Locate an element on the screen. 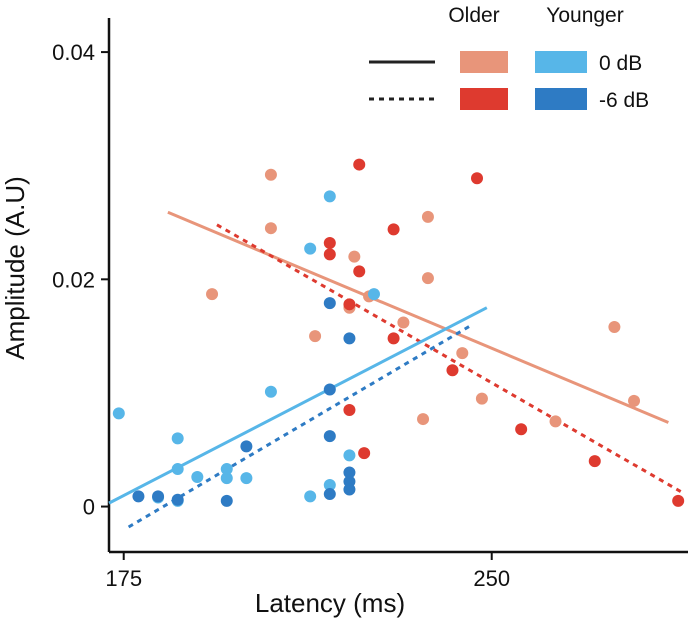  legend-header-older: Older is located at coordinates (473, 15).